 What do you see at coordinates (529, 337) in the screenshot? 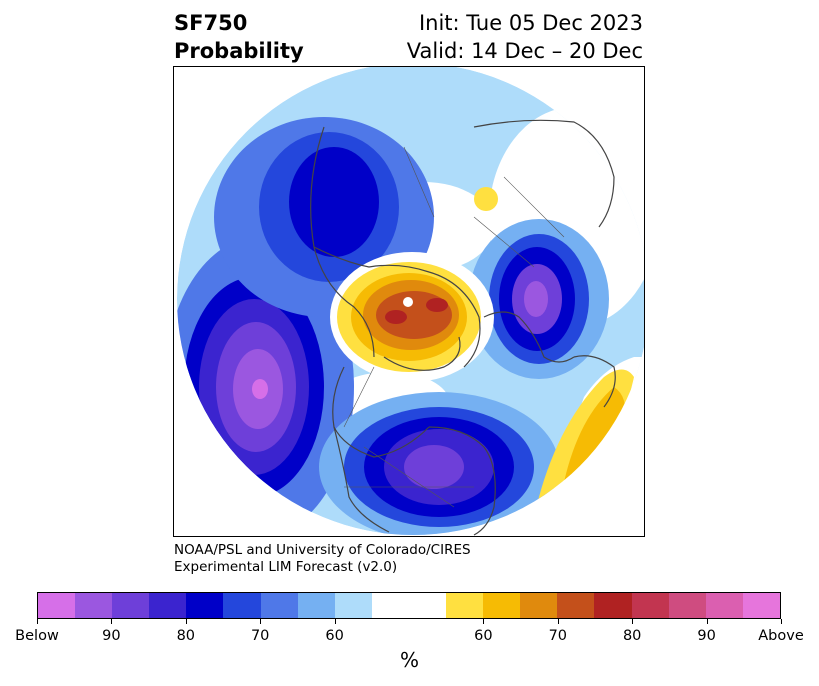
I see `coast-europe` at bounding box center [529, 337].